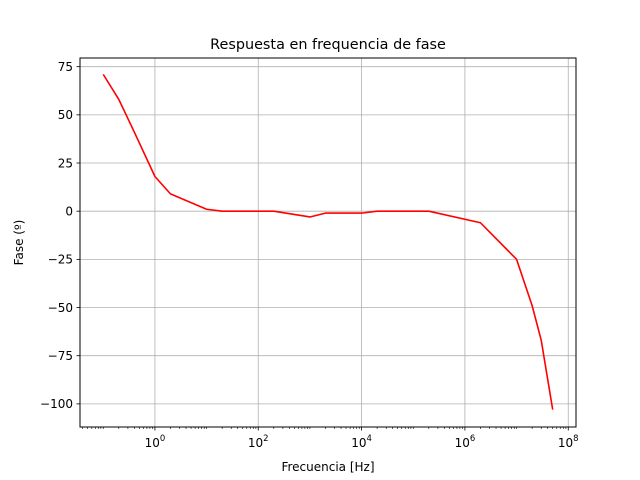  Describe the element at coordinates (369, 439) in the screenshot. I see `x-tick-label-exponent: 4` at that location.